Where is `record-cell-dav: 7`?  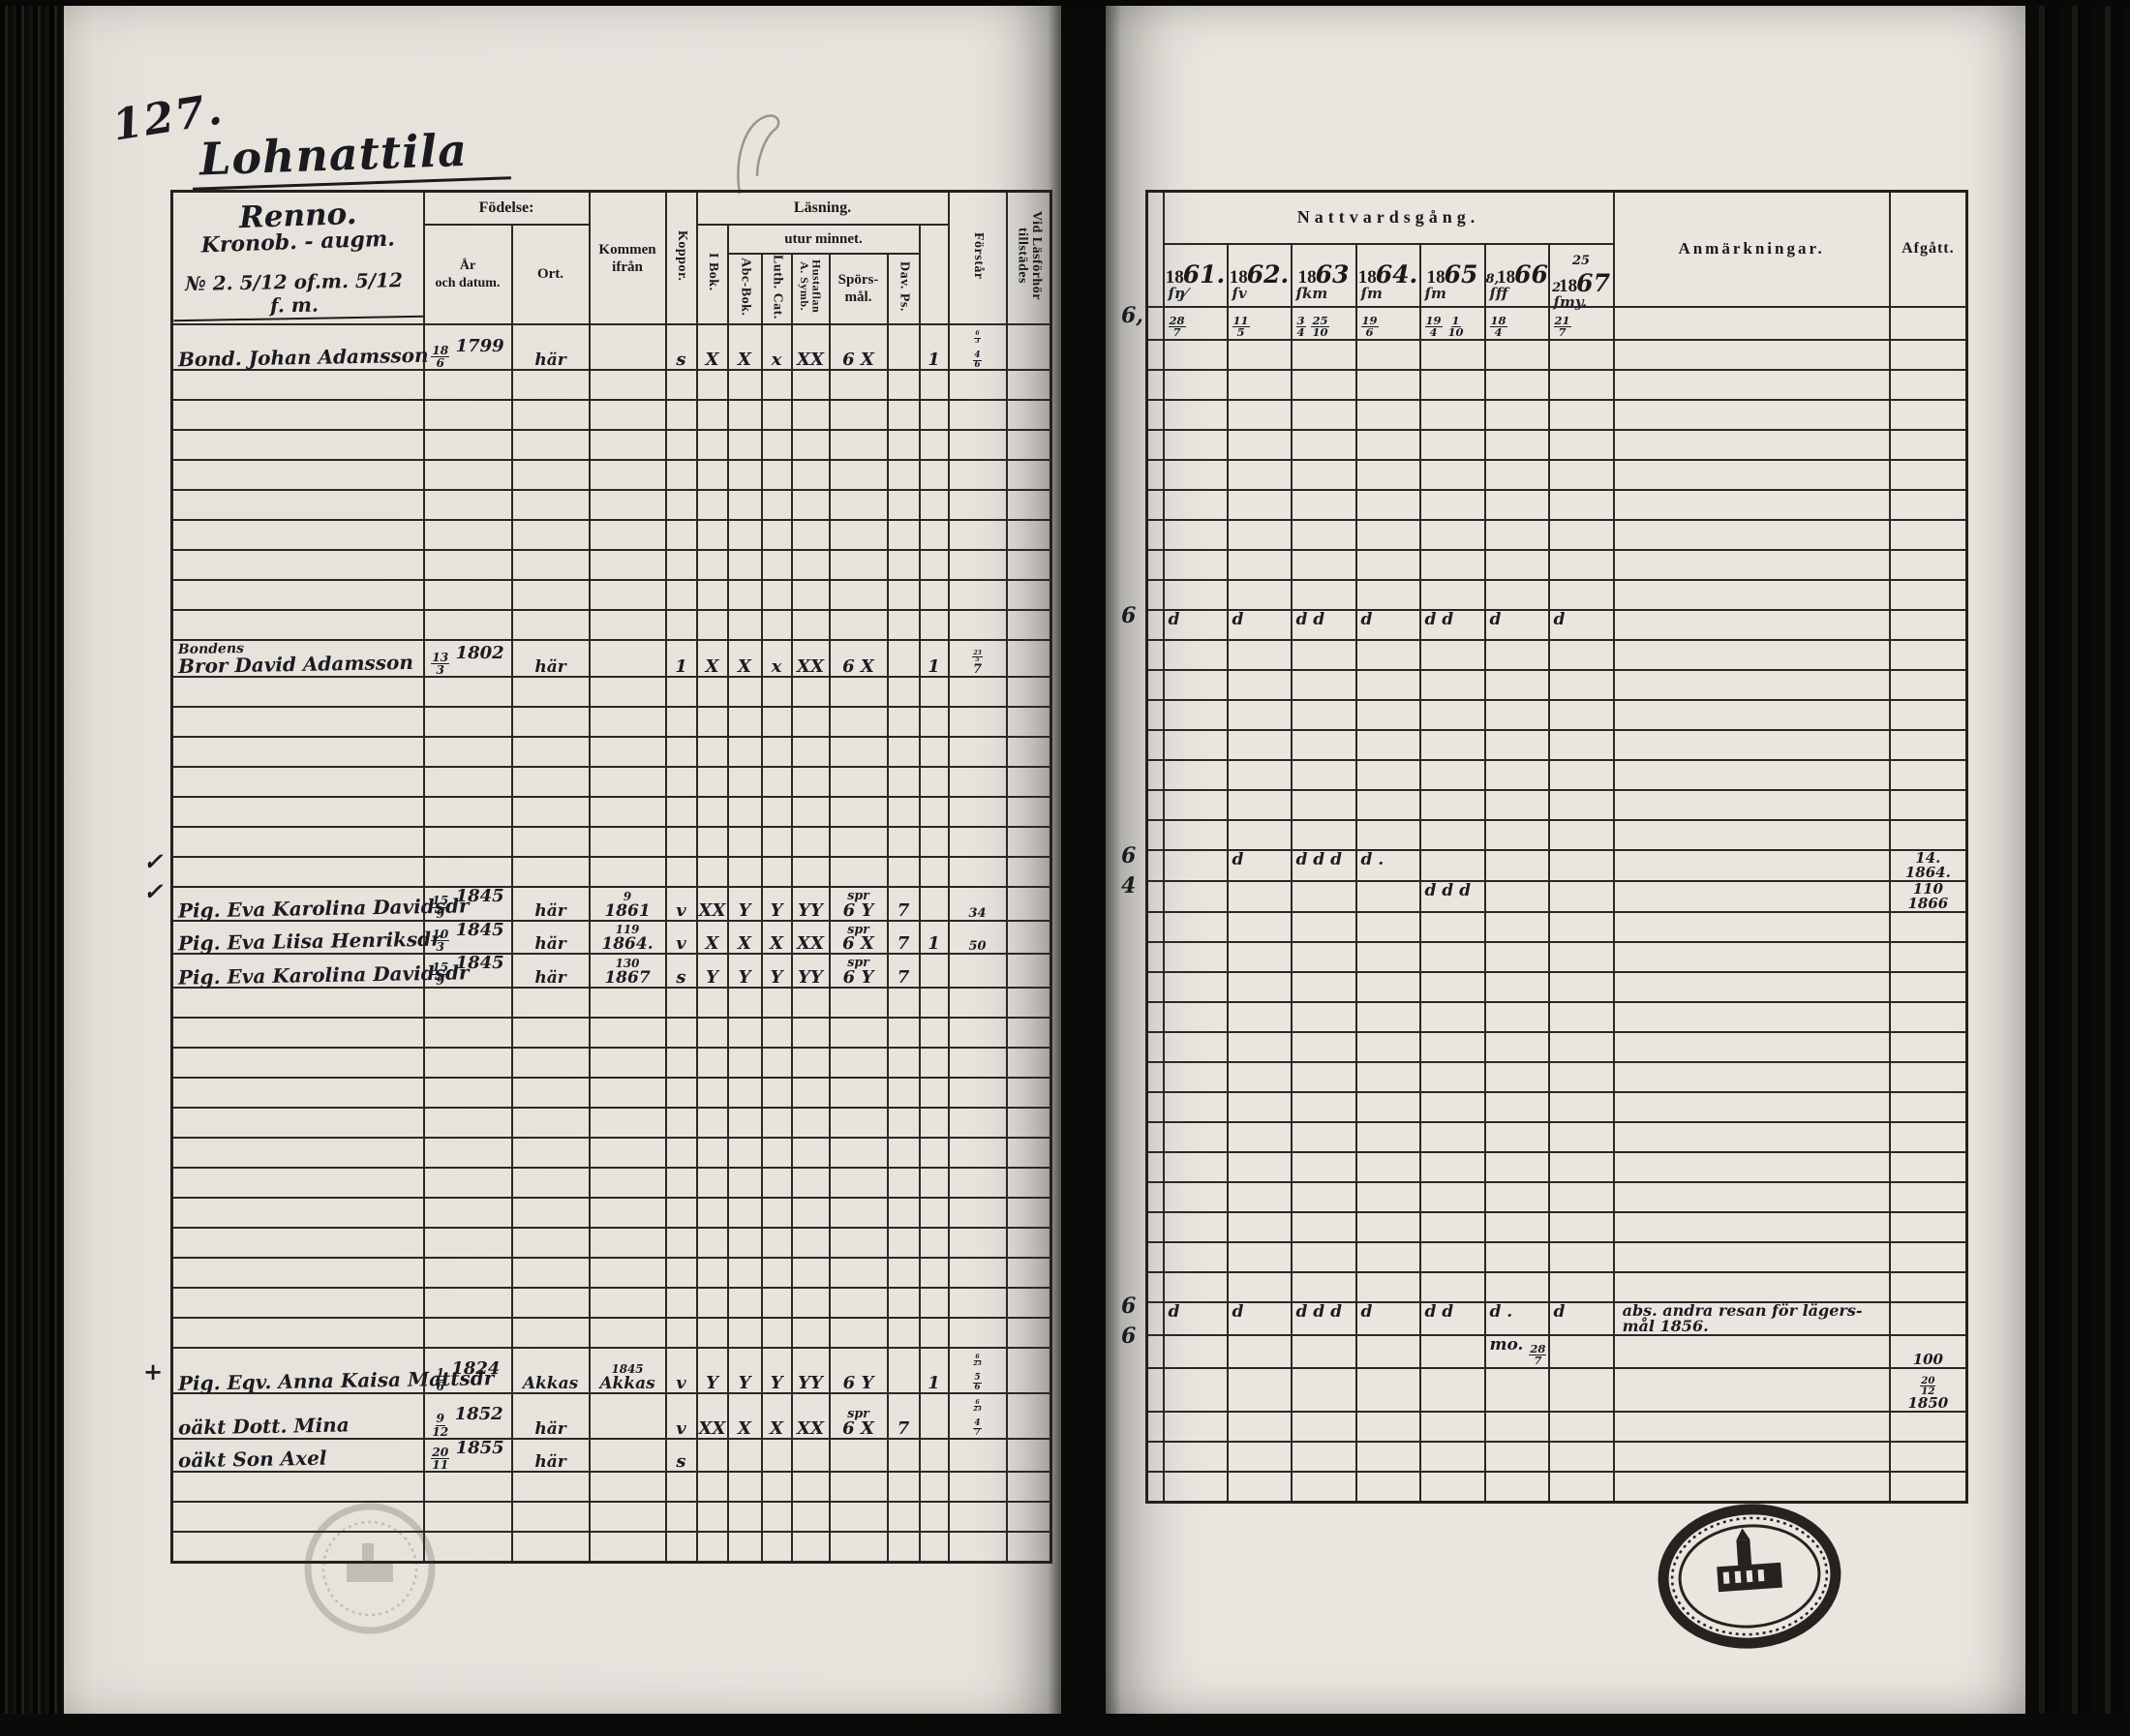 record-cell-dav: 7 is located at coordinates (903, 971).